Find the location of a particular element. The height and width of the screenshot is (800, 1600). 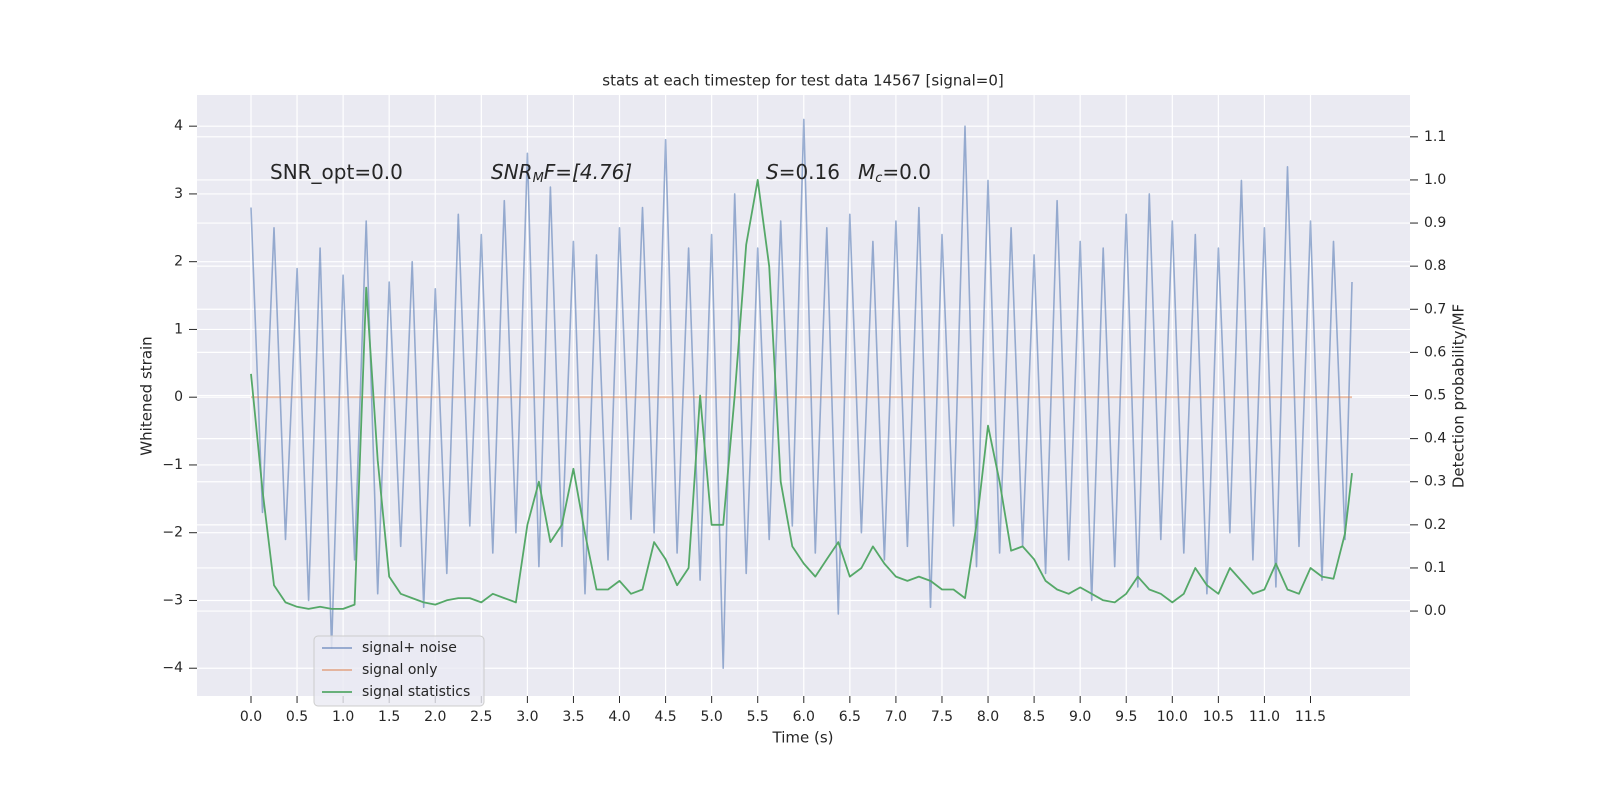

annotation: S=0.16 is located at coordinates (803, 172).